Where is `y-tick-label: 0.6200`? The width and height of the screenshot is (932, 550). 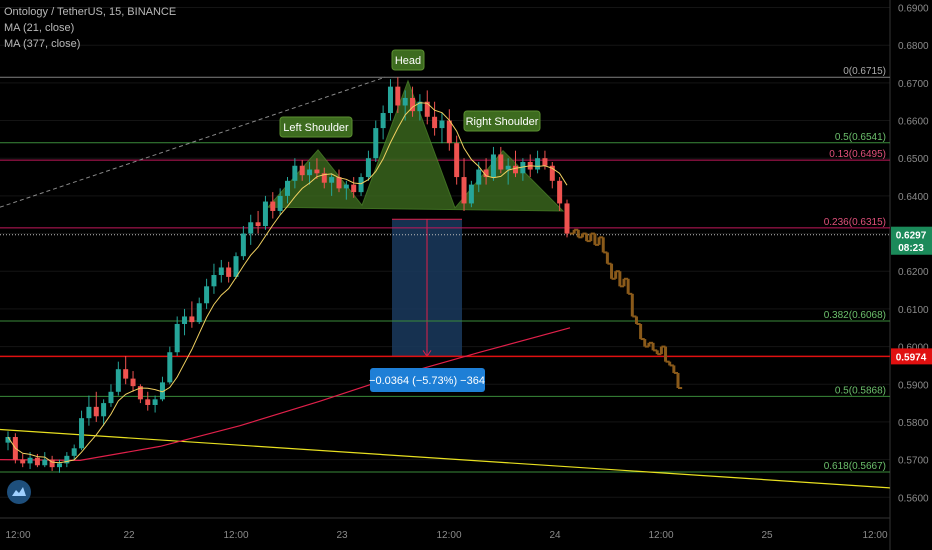 y-tick-label: 0.6200 is located at coordinates (913, 272).